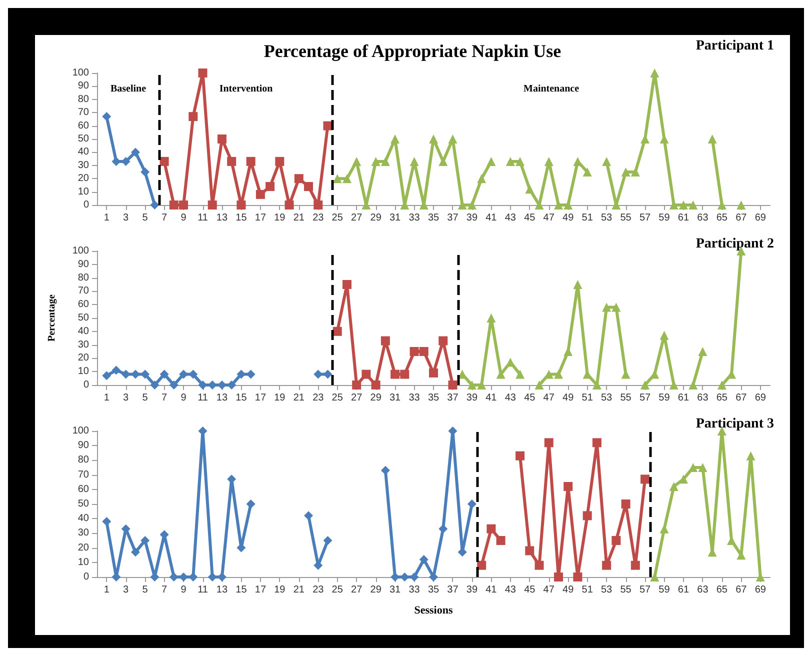 The image size is (812, 656). I want to click on annotation: Participant 3, so click(735, 424).